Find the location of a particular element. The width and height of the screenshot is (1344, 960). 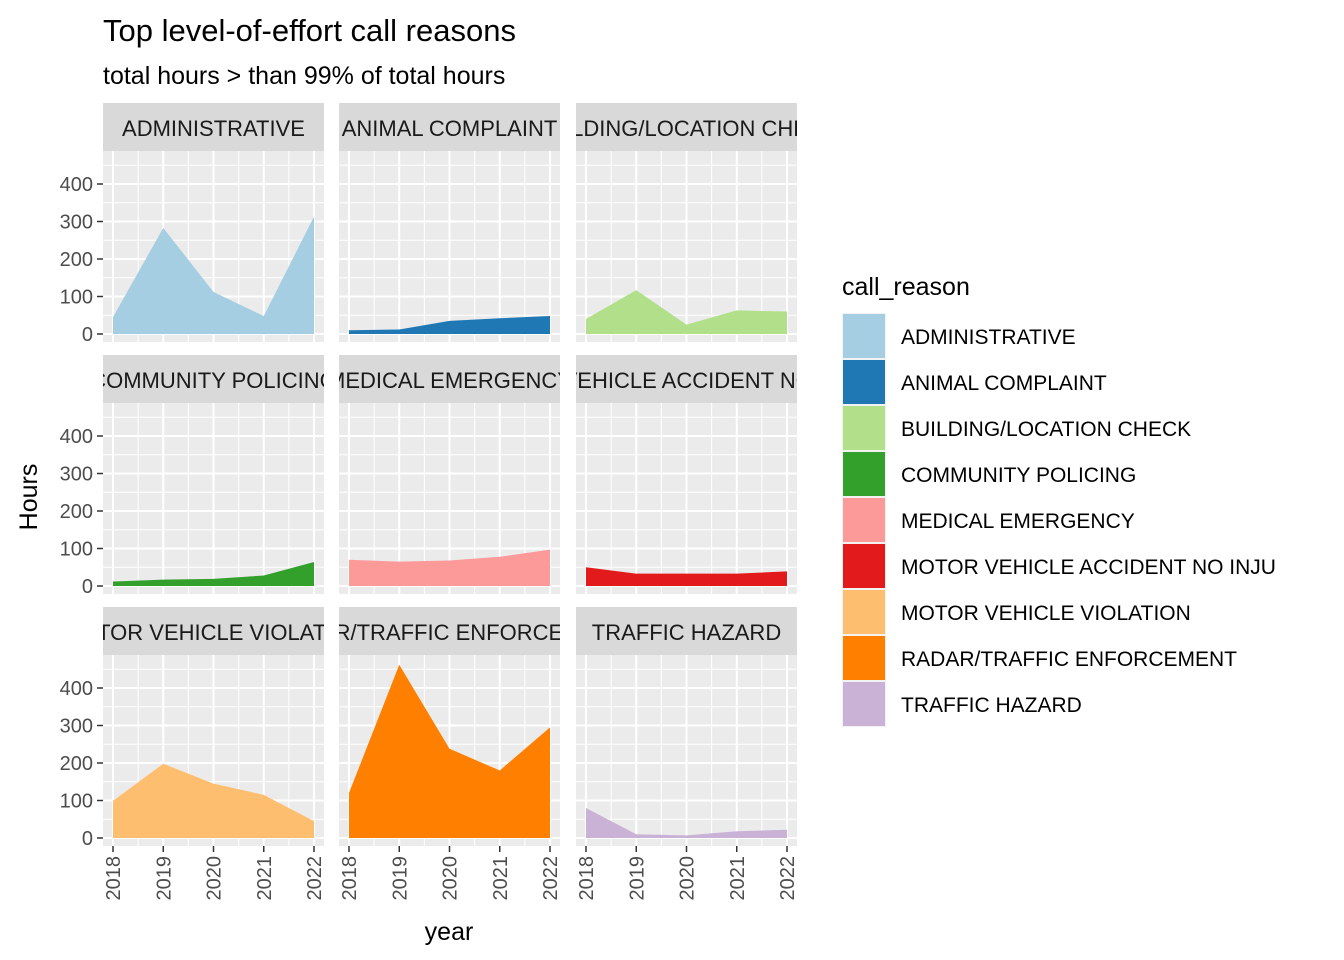

facet-strip-label: MEDICAL EMERGENCY is located at coordinates (449, 380).